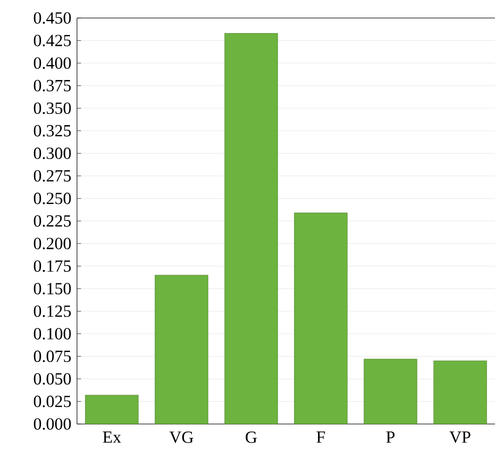 The width and height of the screenshot is (498, 453). I want to click on y-tick-label: 0.400, so click(52, 63).